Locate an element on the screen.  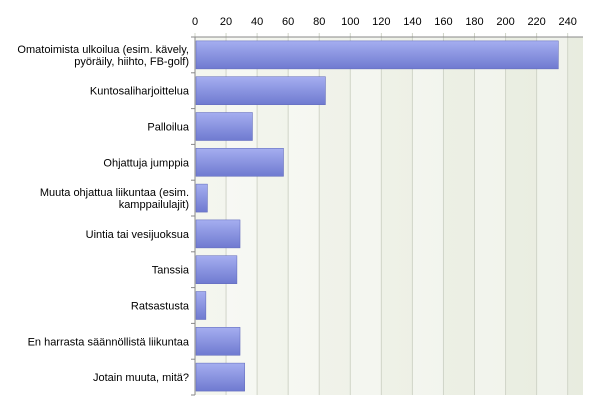
x-tick-label: 160 is located at coordinates (443, 22).